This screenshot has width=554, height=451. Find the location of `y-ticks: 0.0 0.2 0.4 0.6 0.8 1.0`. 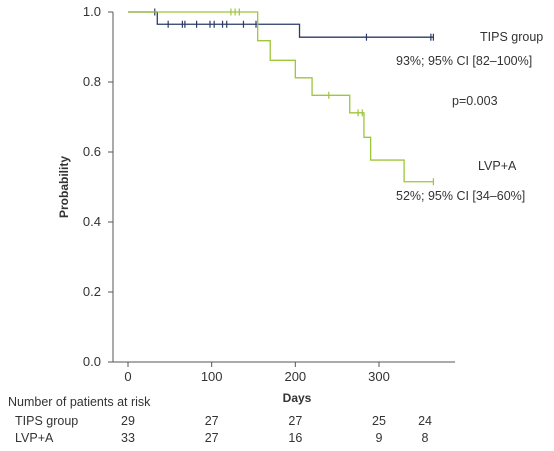

y-ticks: 0.0 0.2 0.4 0.6 0.8 1.0 is located at coordinates (98, 186).